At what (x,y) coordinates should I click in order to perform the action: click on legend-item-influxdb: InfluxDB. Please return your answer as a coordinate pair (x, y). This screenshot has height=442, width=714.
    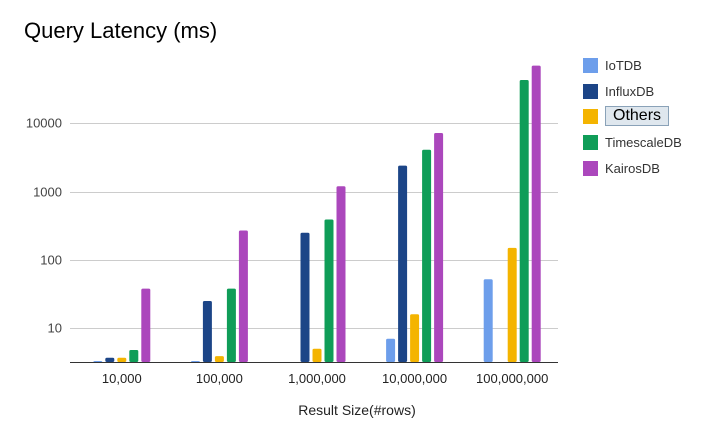
    Looking at the image, I should click on (618, 91).